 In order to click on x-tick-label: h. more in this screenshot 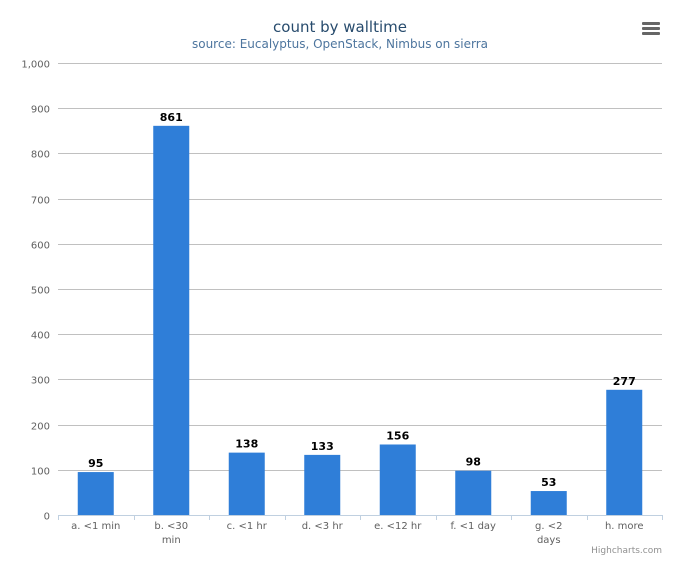, I will do `click(624, 526)`.